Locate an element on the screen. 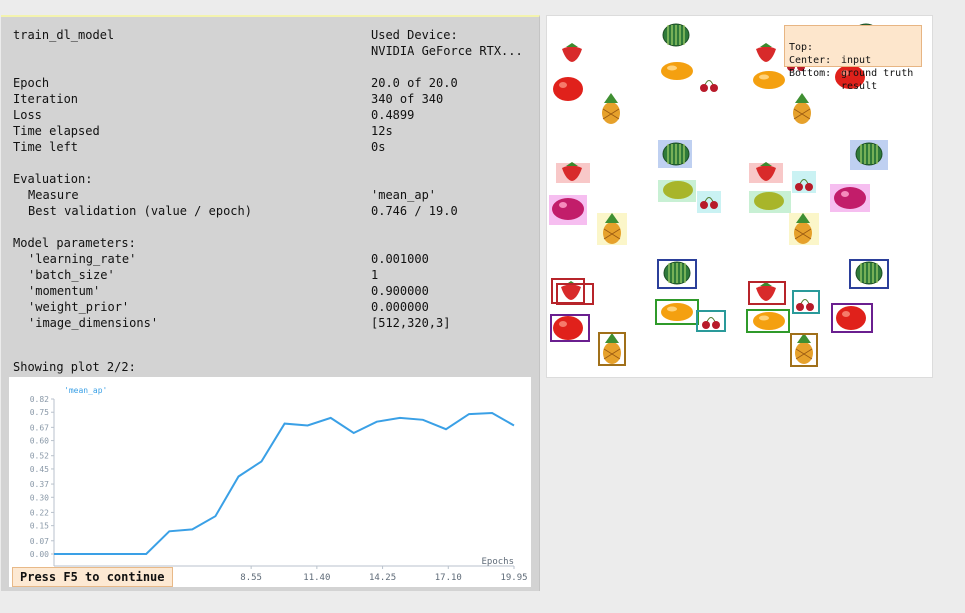  series-label: 'mean_ap' is located at coordinates (85, 390).